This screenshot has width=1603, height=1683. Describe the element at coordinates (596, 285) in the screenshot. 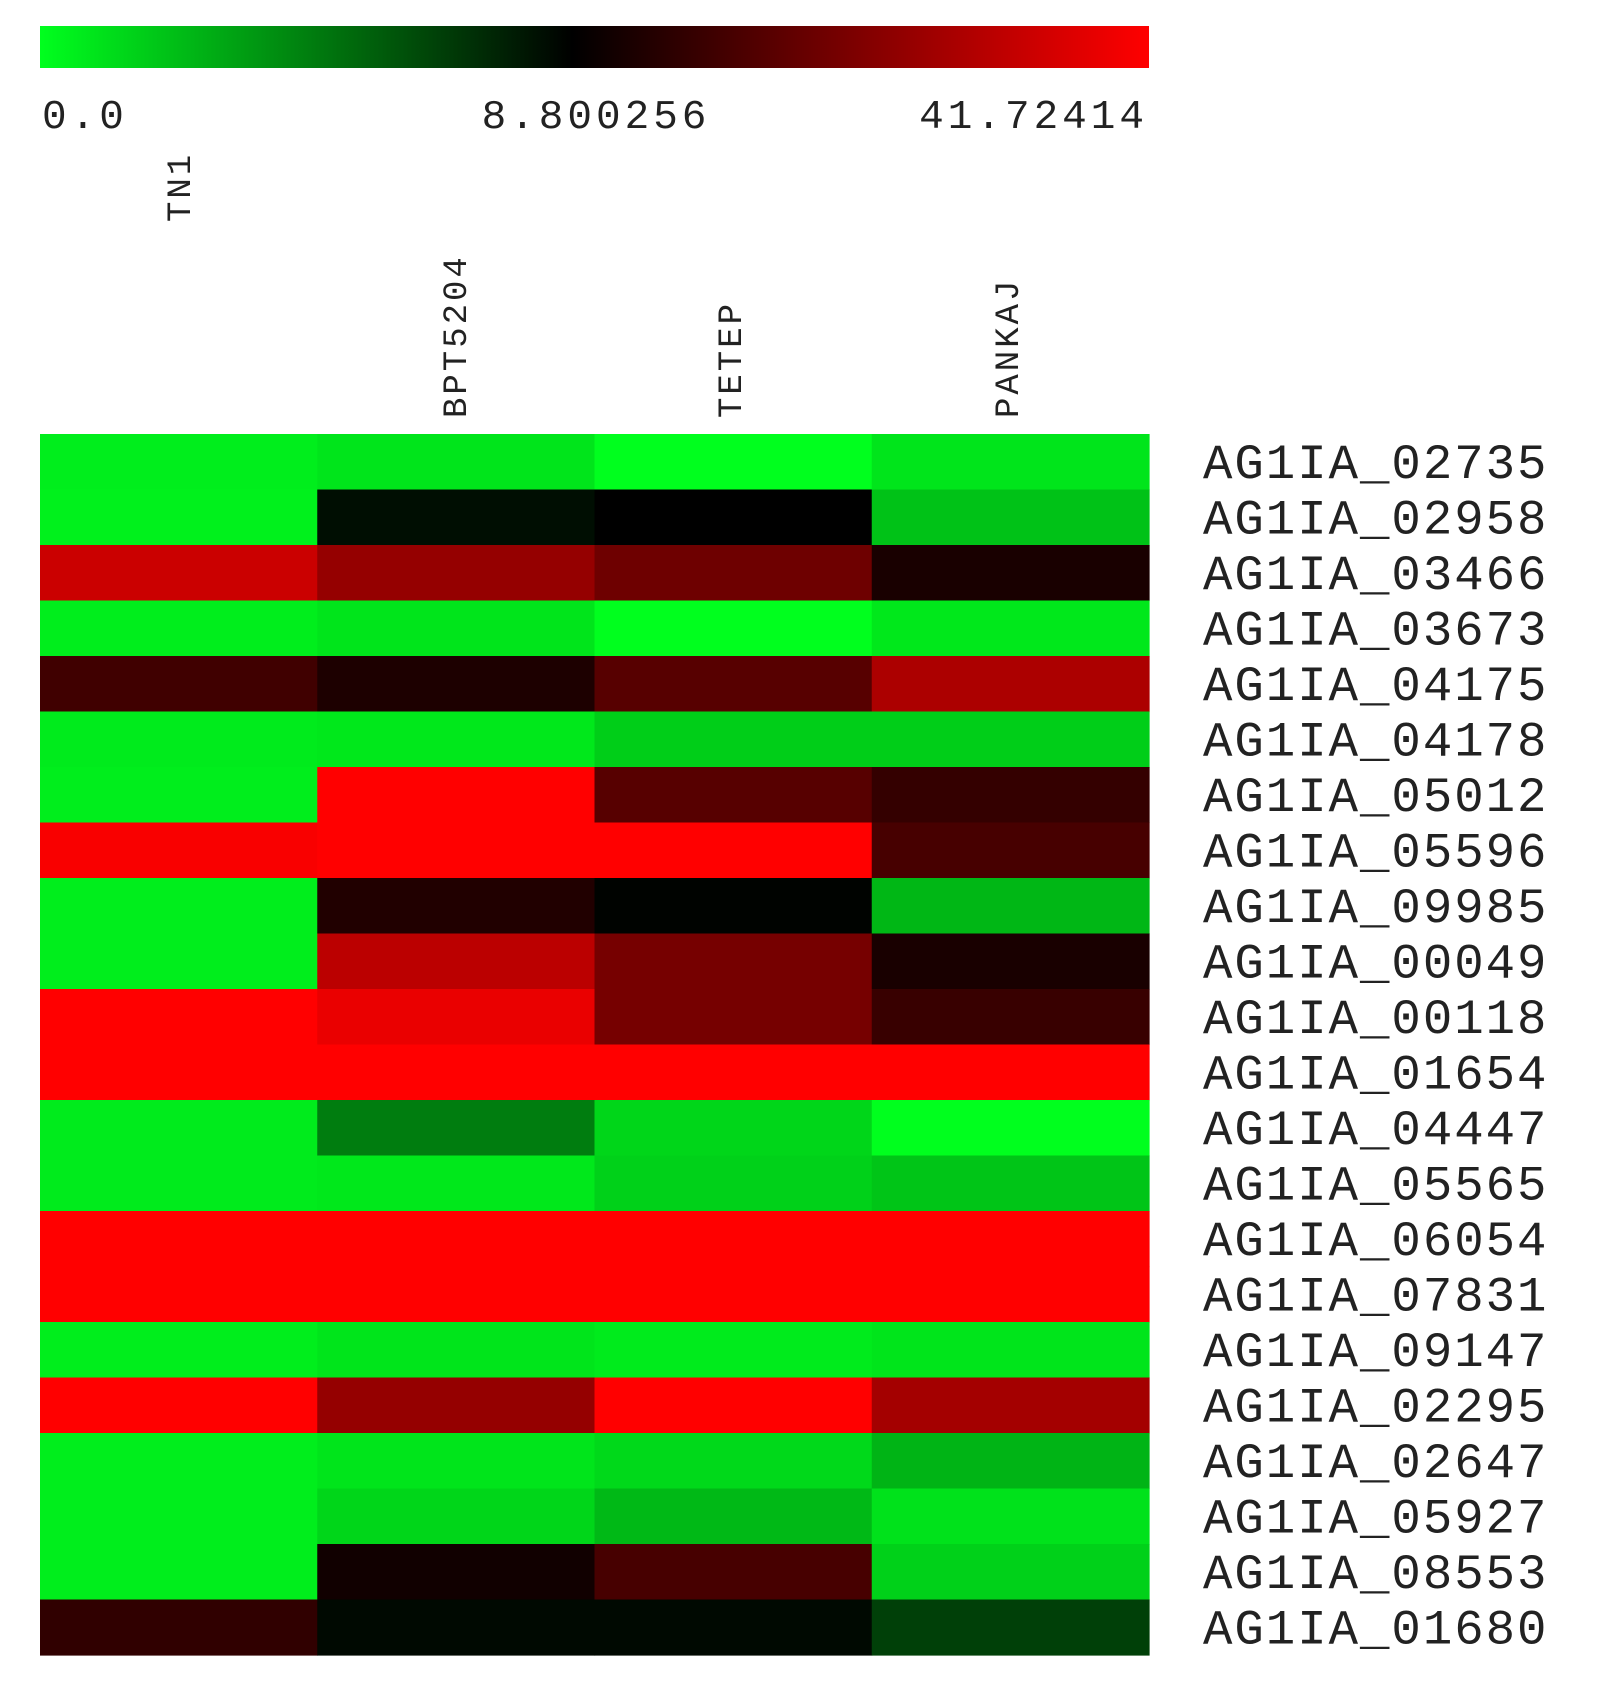

I see `column-labels: TN1 BPT5204 TETEP PANKAJ` at that location.